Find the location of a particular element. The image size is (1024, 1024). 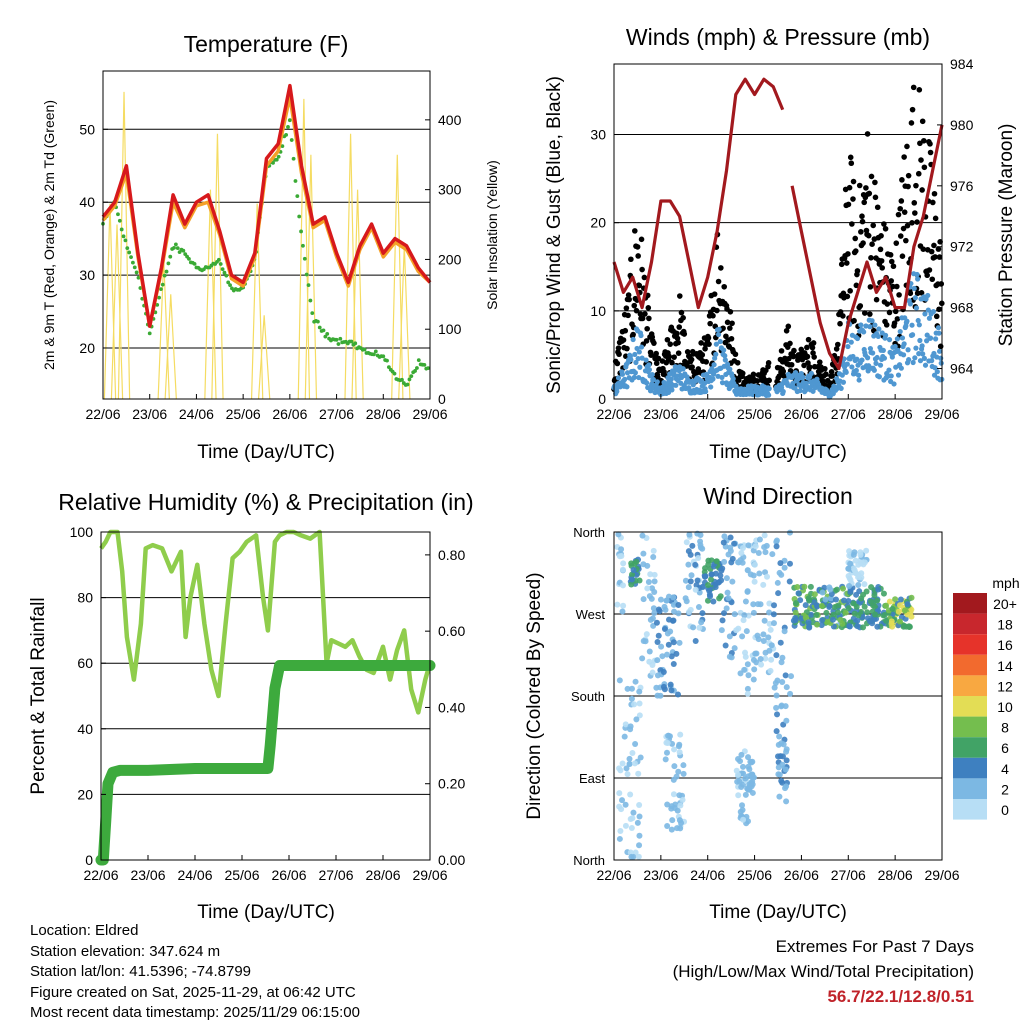

solar-spike is located at coordinates (257, 301).